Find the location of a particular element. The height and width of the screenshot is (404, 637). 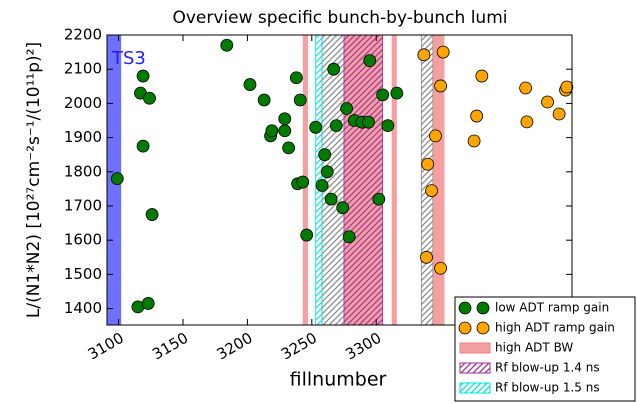

y-tick-label: 1400 is located at coordinates (83, 308).